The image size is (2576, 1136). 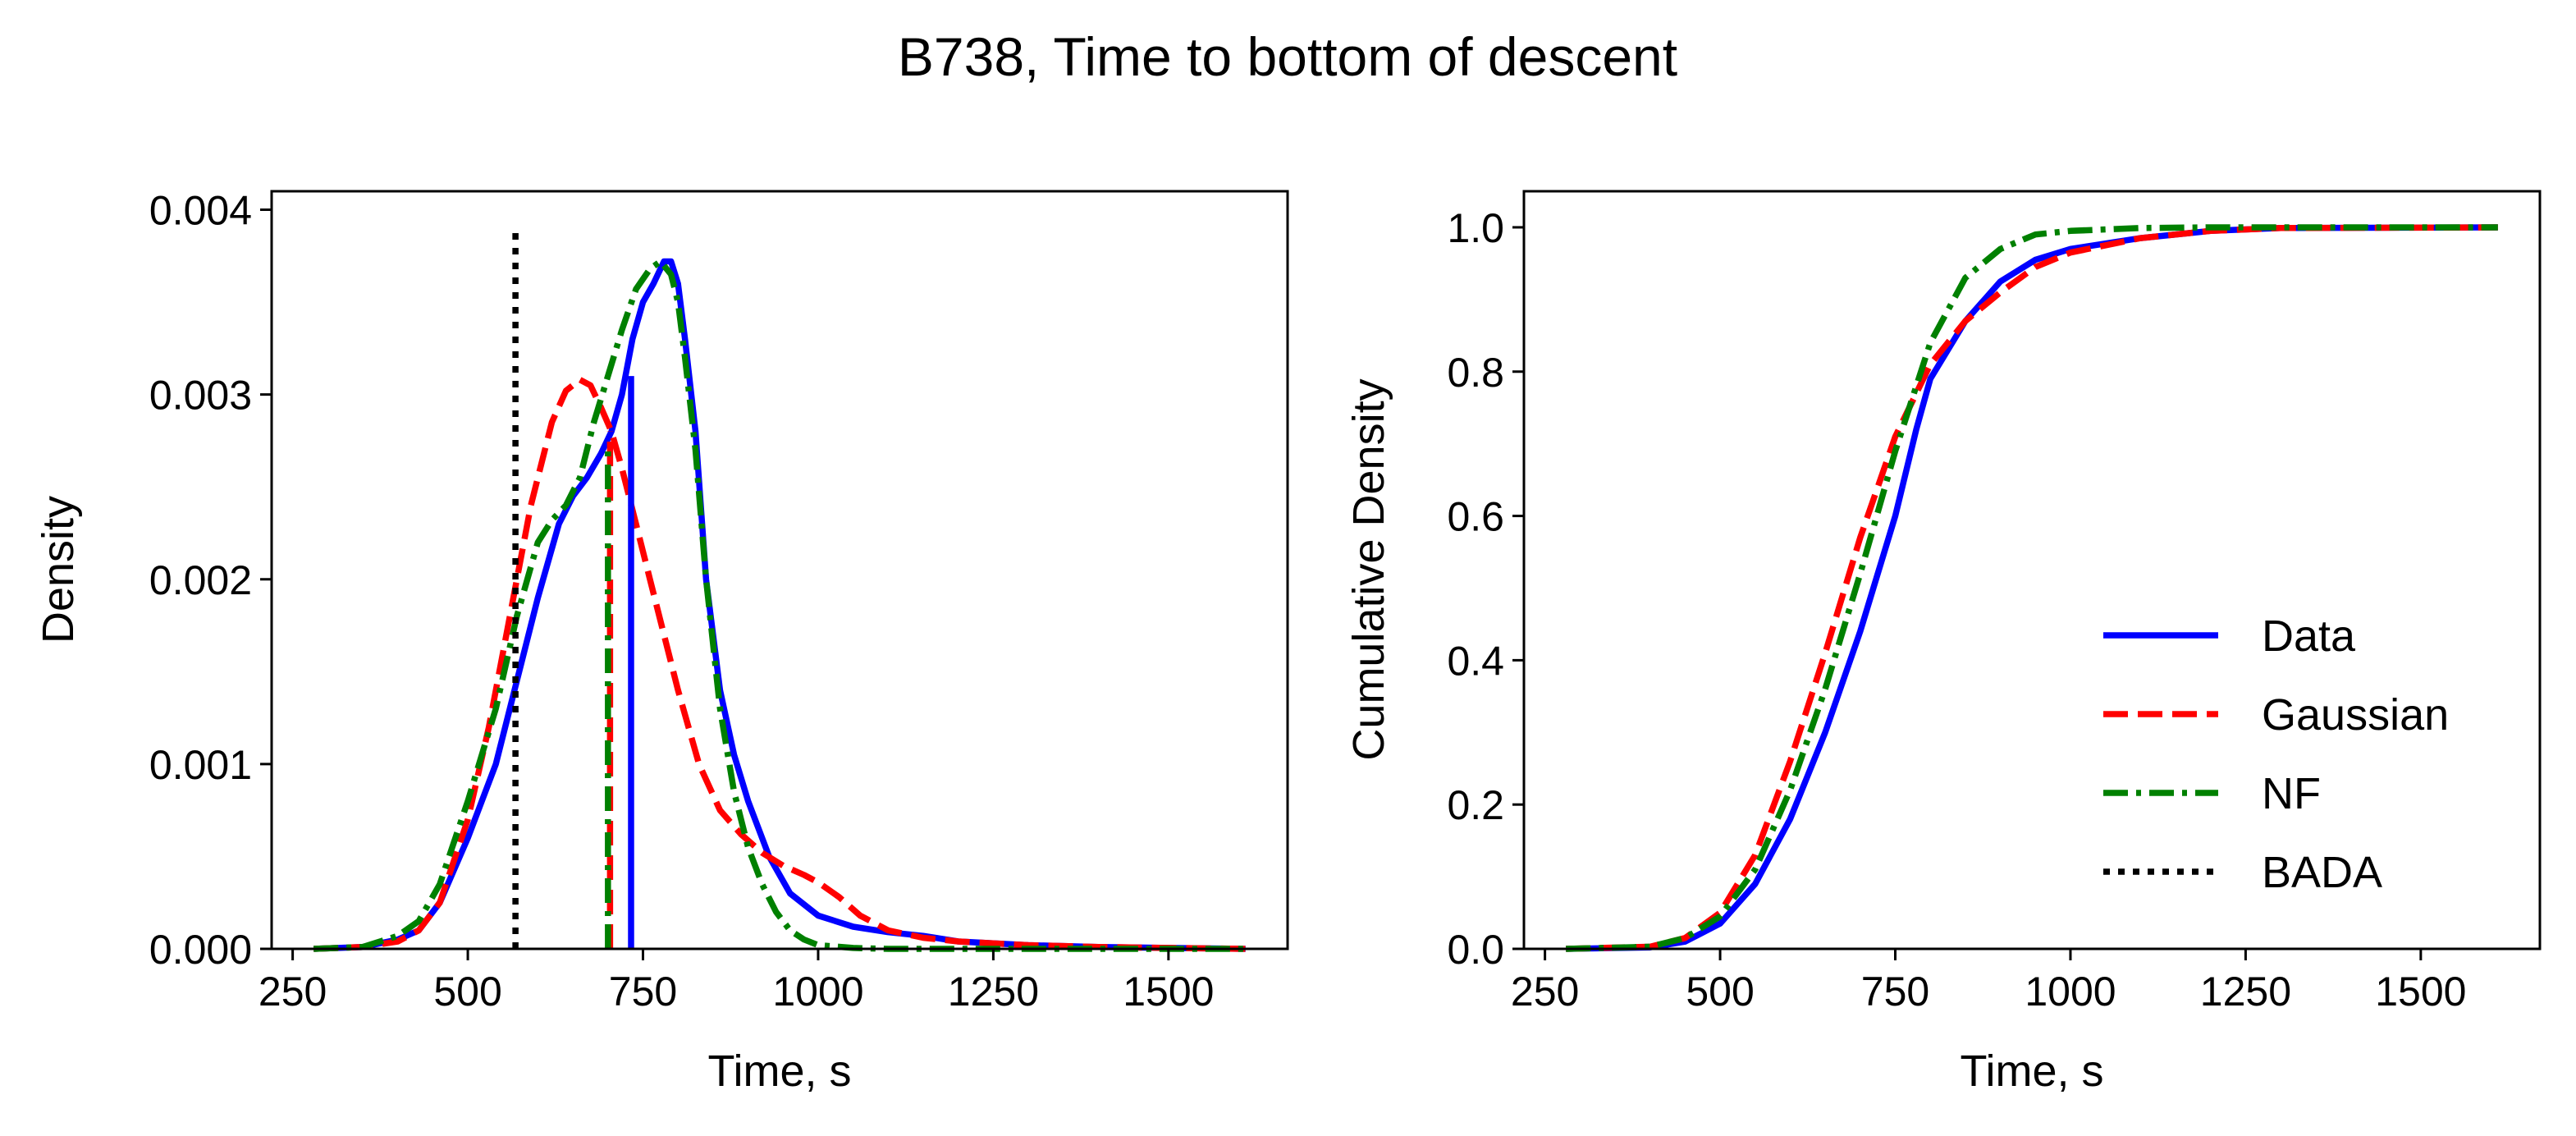 What do you see at coordinates (58, 570) in the screenshot?
I see `density-y-axis-label: Density` at bounding box center [58, 570].